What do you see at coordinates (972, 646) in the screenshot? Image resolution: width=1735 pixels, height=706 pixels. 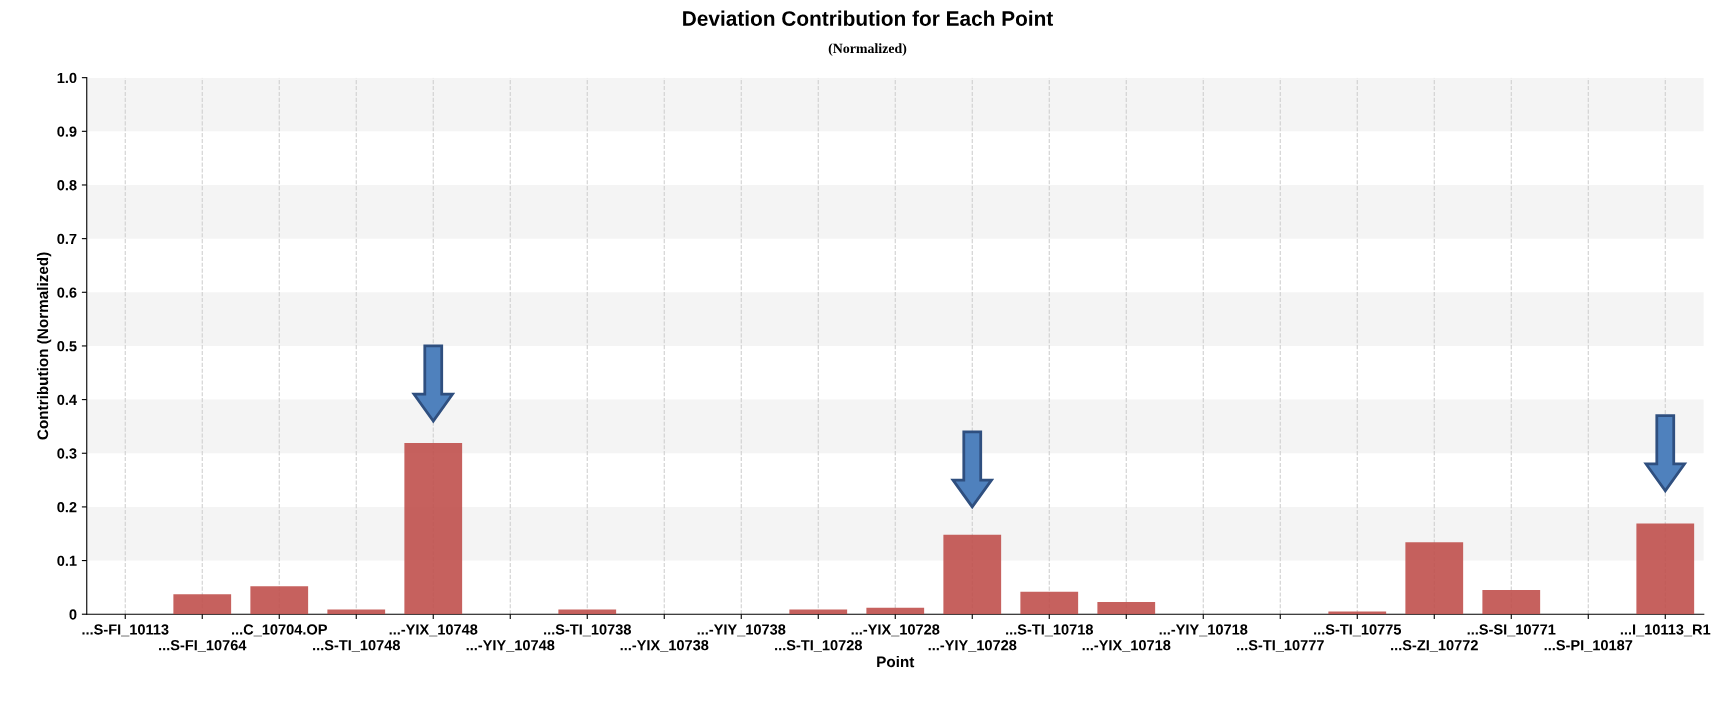 I see `x-tick-label: ...-YIY_10728` at bounding box center [972, 646].